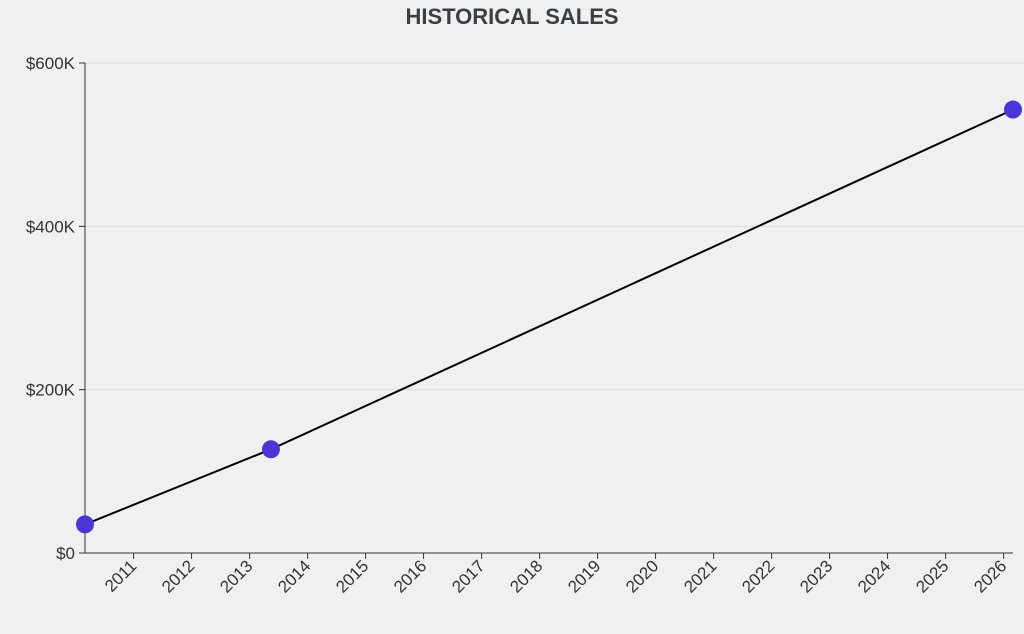 This screenshot has width=1024, height=634. What do you see at coordinates (178, 576) in the screenshot?
I see `x-tick-label: 2012` at bounding box center [178, 576].